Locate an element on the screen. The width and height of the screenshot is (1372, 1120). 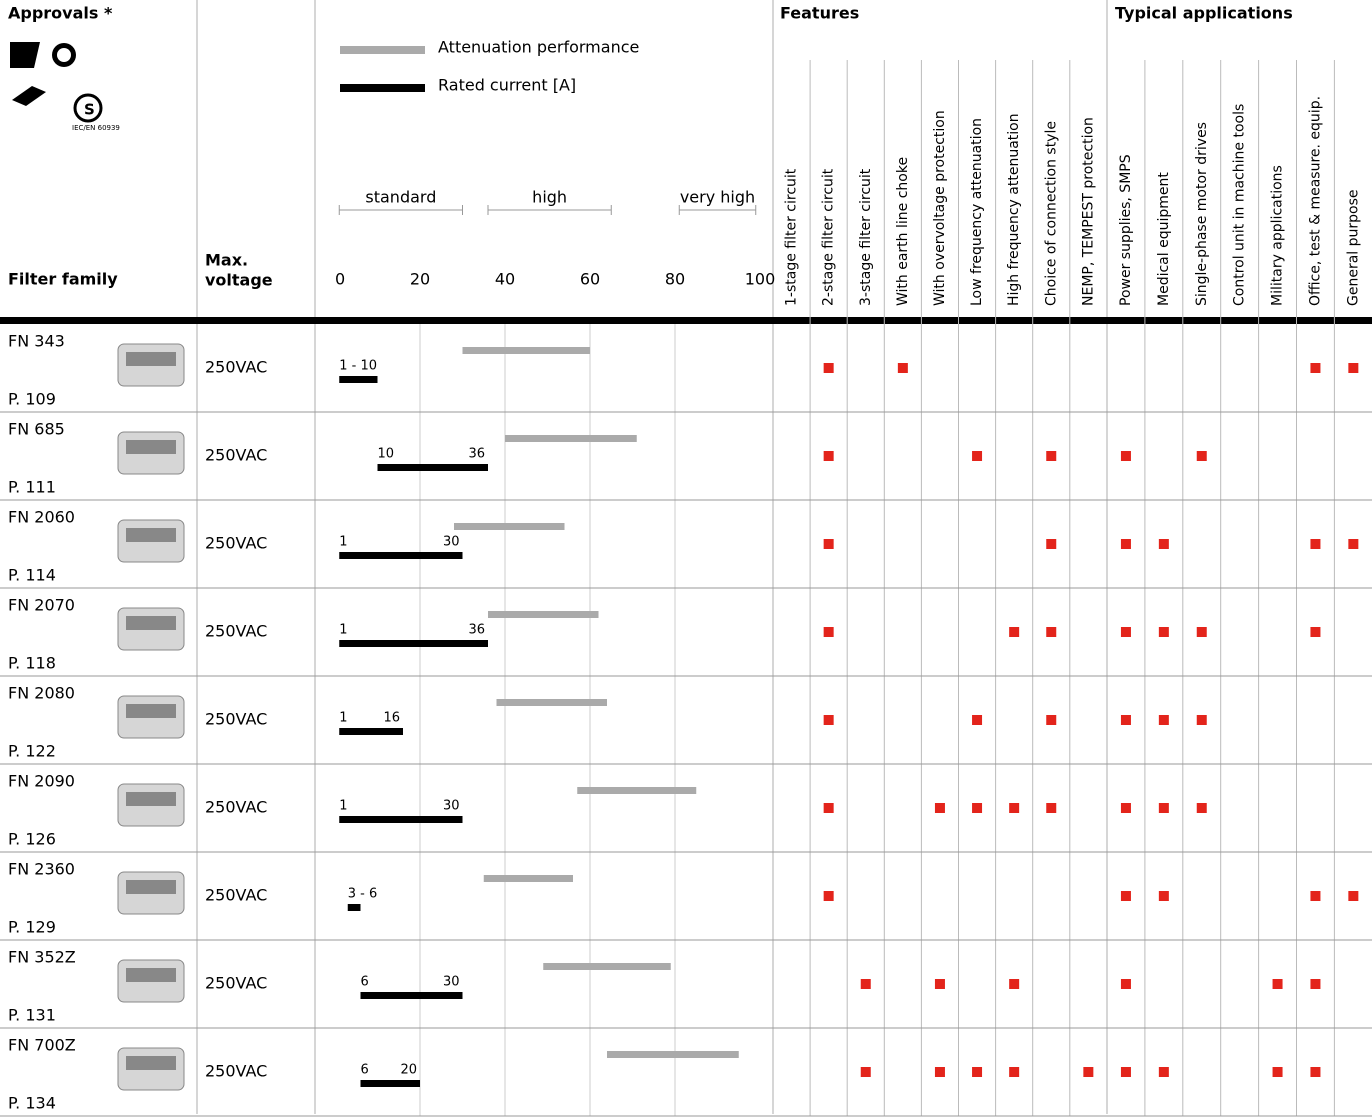
band-label: very high is located at coordinates (717, 197).